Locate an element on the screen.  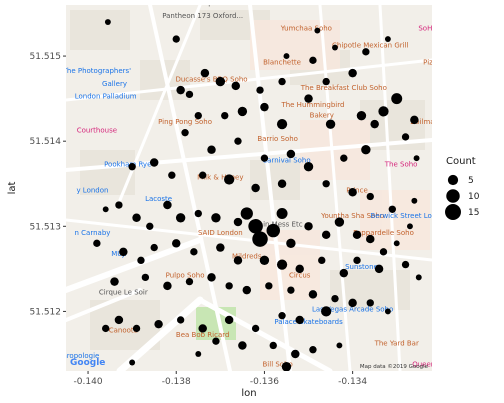
legend-label: 5 is located at coordinates (471, 181).